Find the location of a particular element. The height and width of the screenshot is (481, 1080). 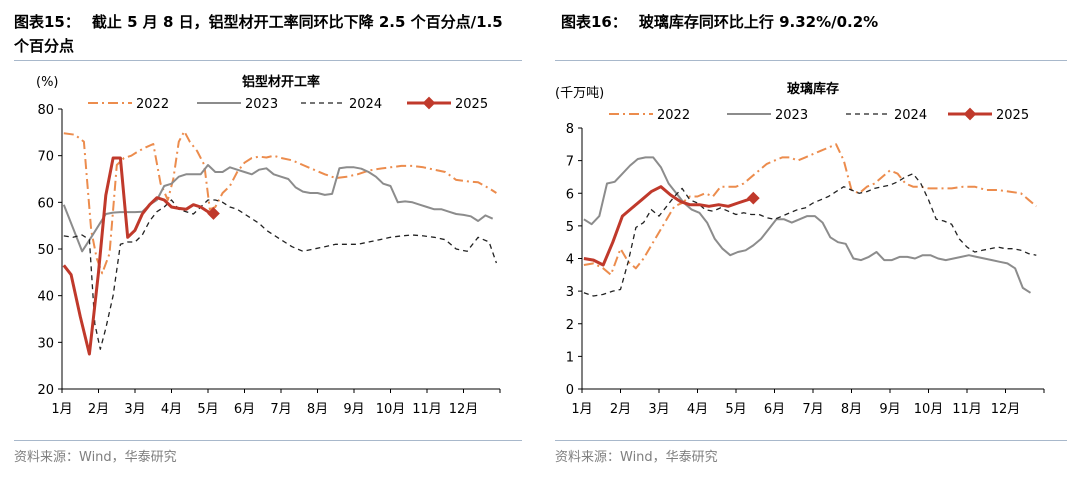

figure-label: 图表16： is located at coordinates (594, 22).